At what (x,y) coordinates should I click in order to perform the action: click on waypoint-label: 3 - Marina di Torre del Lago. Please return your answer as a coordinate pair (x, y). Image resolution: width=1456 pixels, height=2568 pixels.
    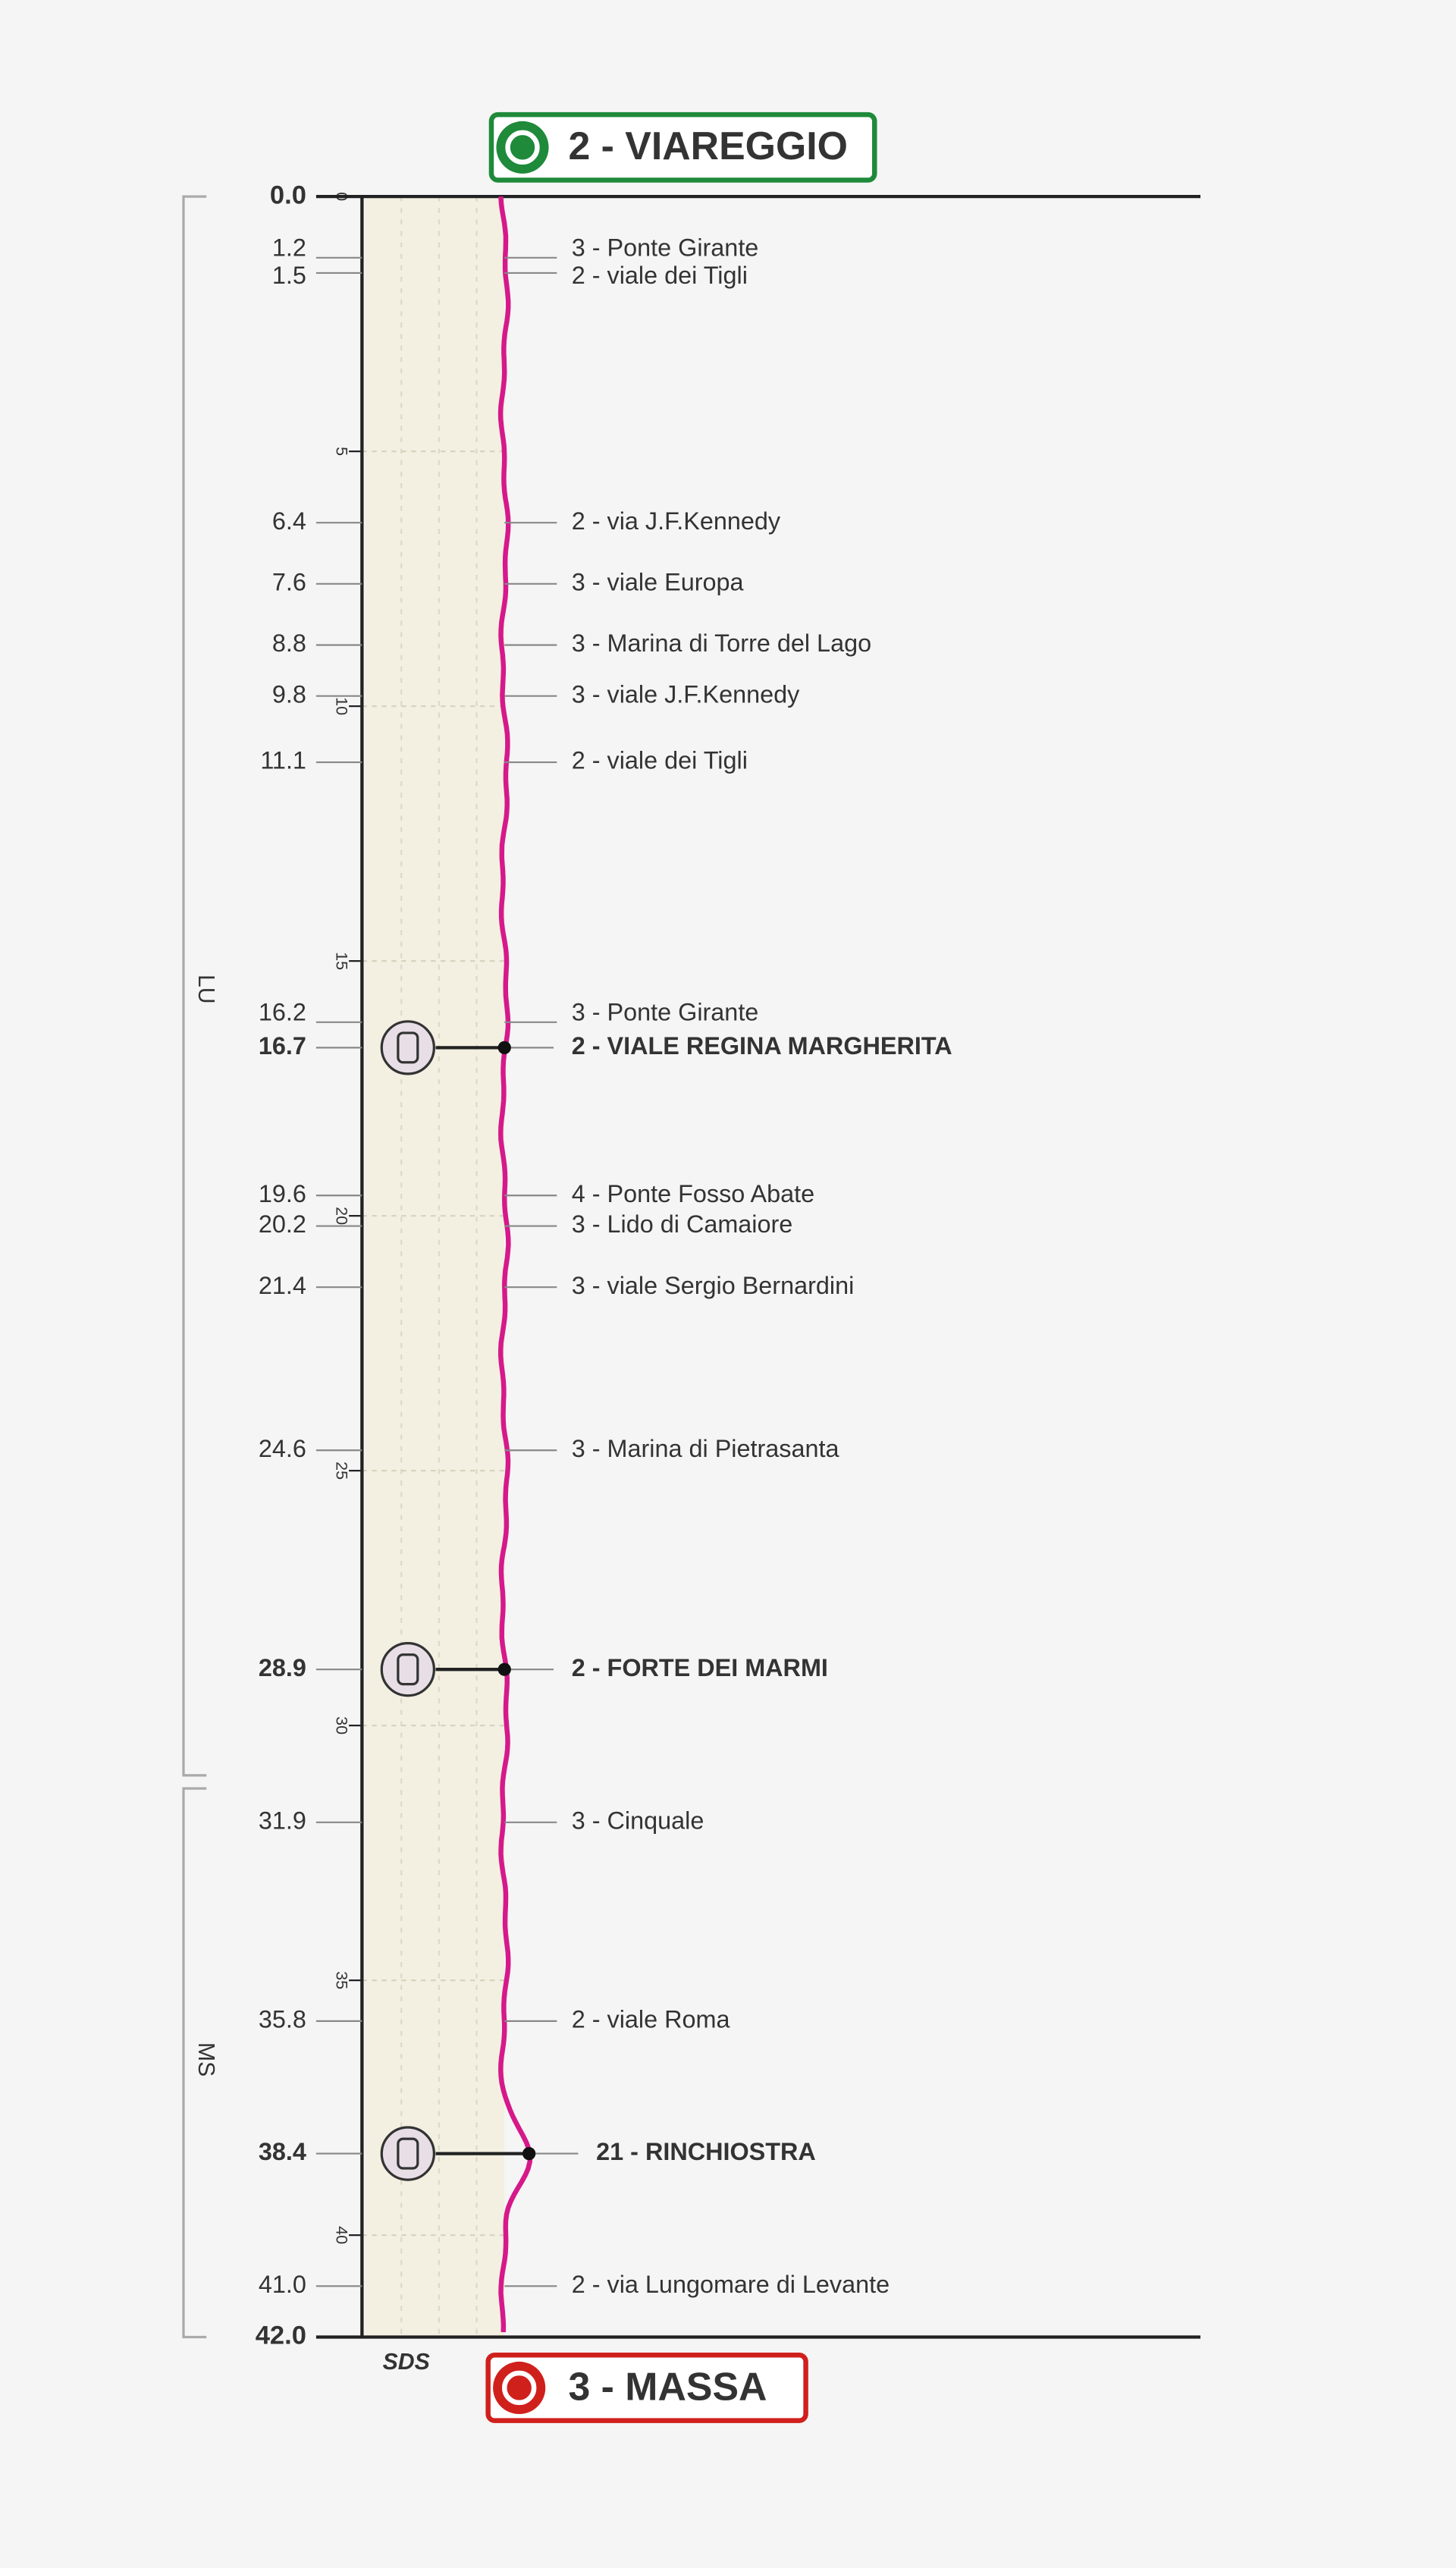
    Looking at the image, I should click on (721, 643).